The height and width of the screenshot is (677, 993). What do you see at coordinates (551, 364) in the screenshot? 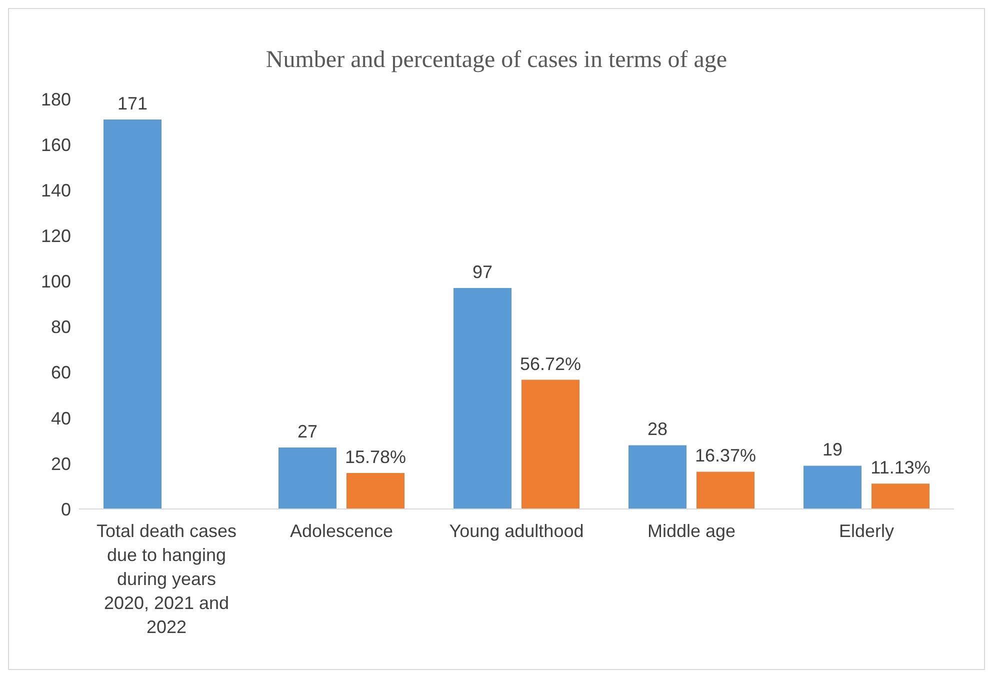
I see `data-label: 56.72%` at bounding box center [551, 364].